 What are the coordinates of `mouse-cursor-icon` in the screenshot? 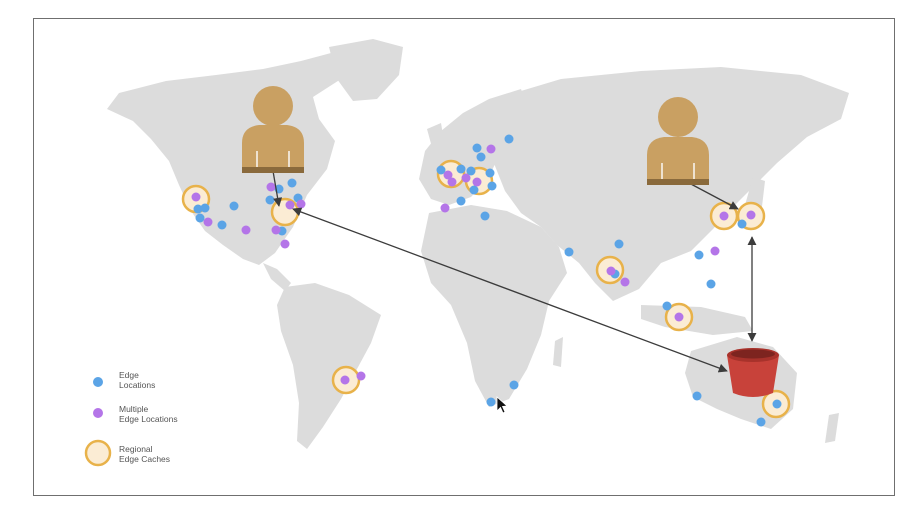 It's located at (502, 405).